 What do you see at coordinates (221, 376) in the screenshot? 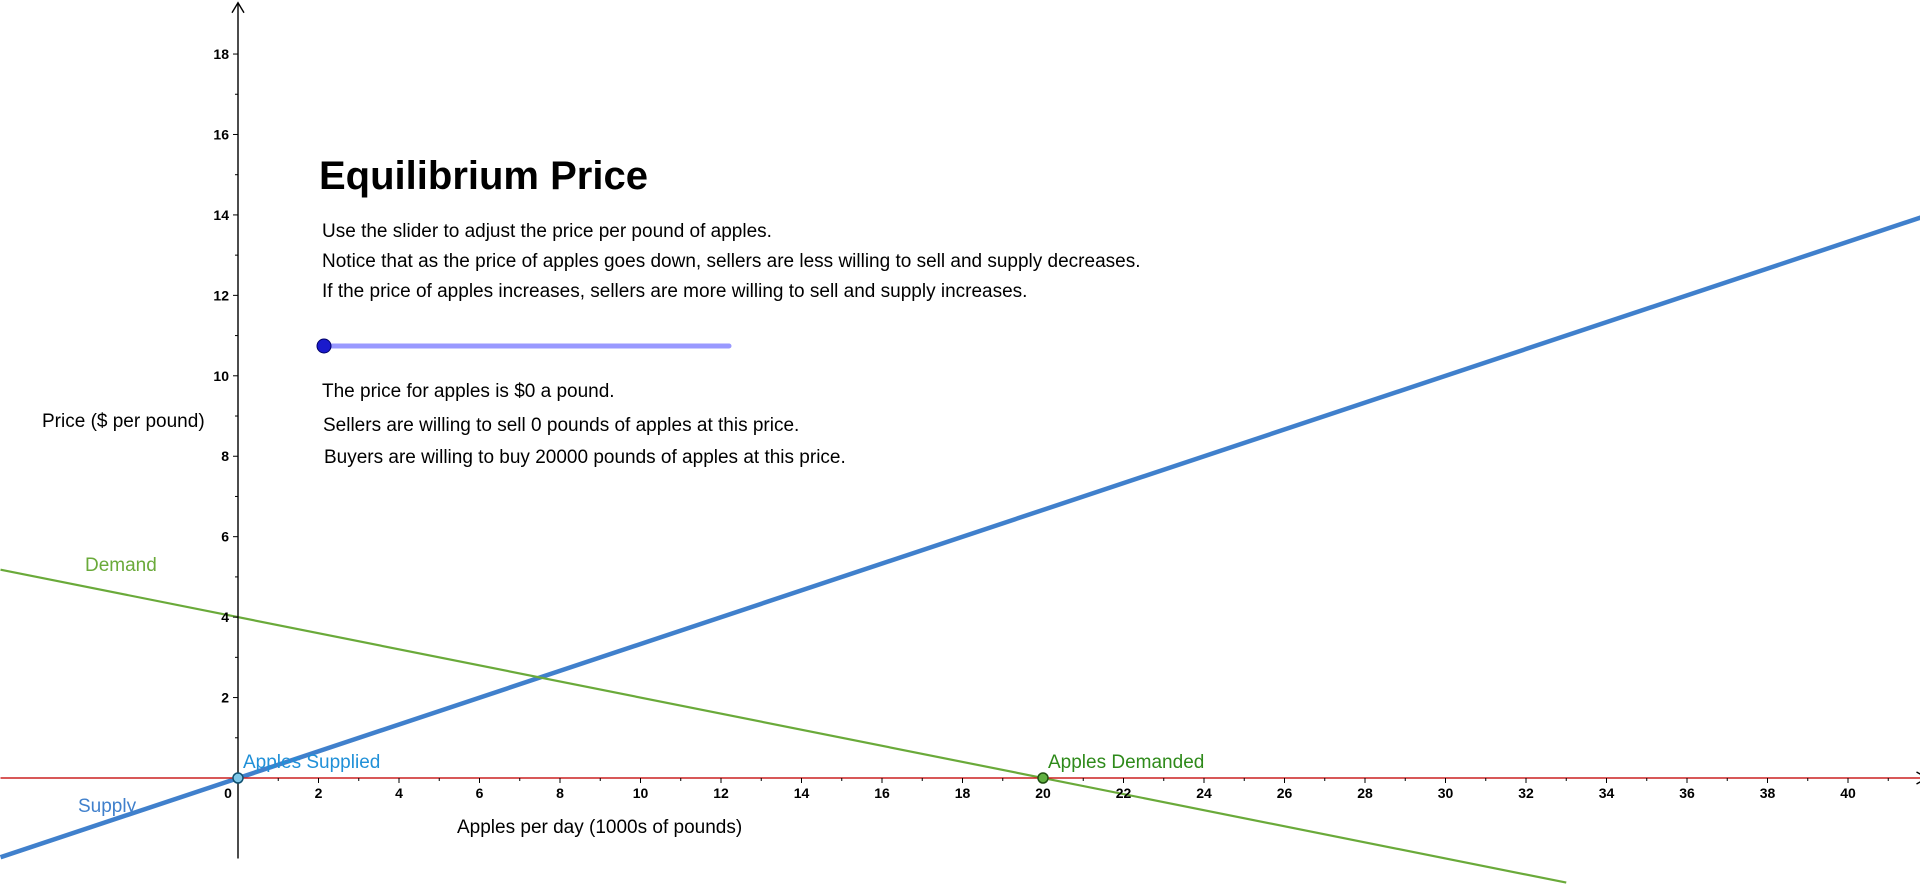
I see `y-tick-label: 10` at bounding box center [221, 376].